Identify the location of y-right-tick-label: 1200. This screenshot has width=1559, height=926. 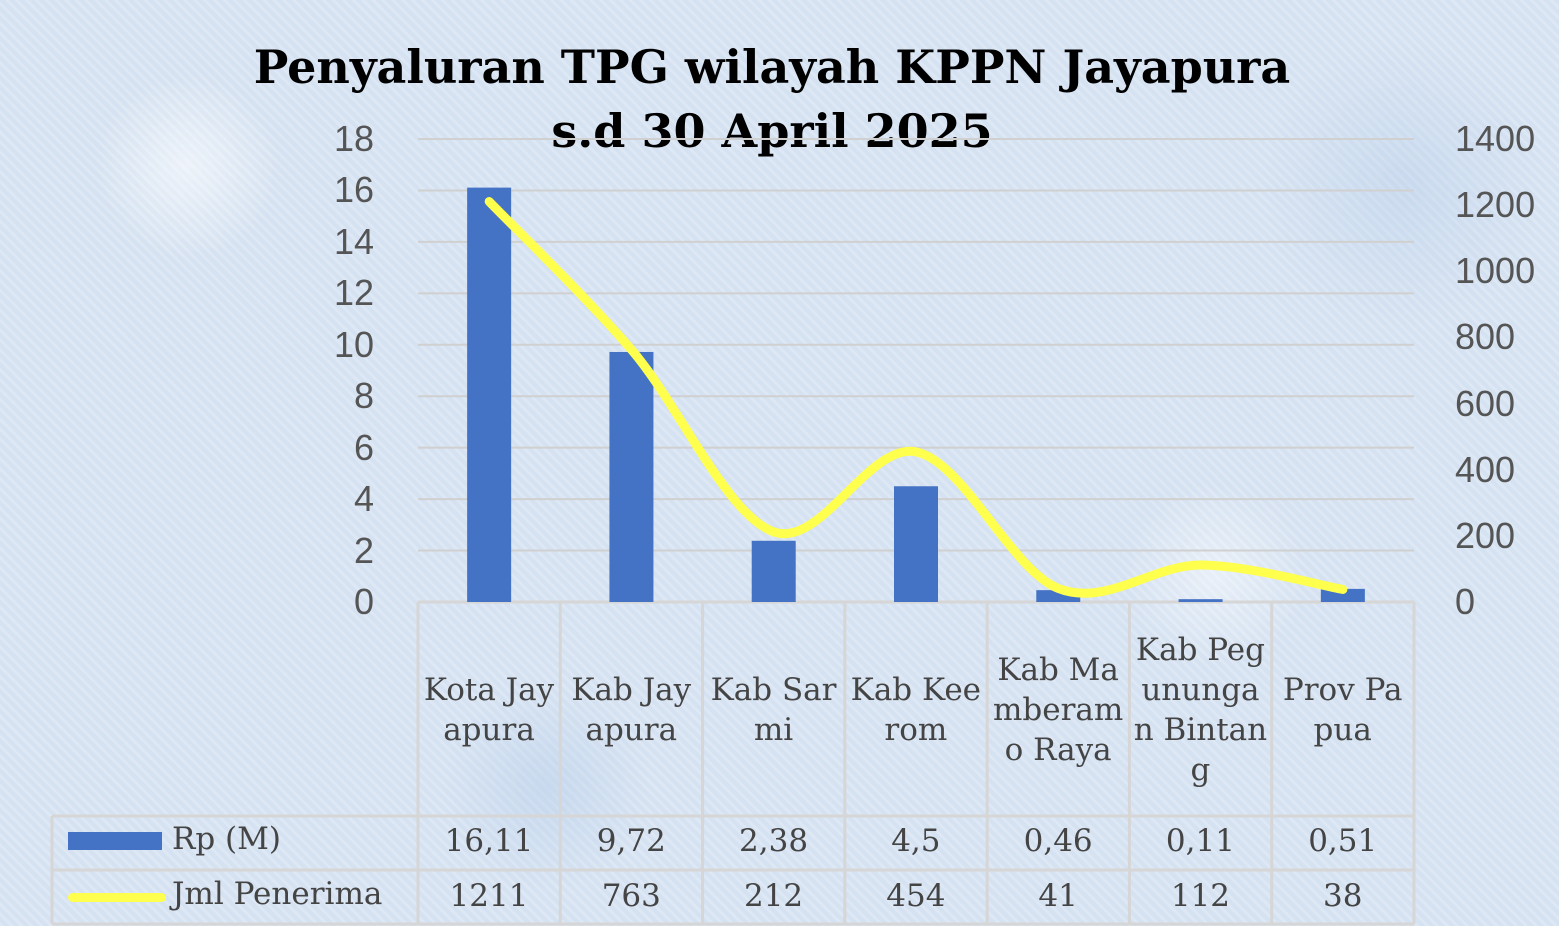
(1495, 205).